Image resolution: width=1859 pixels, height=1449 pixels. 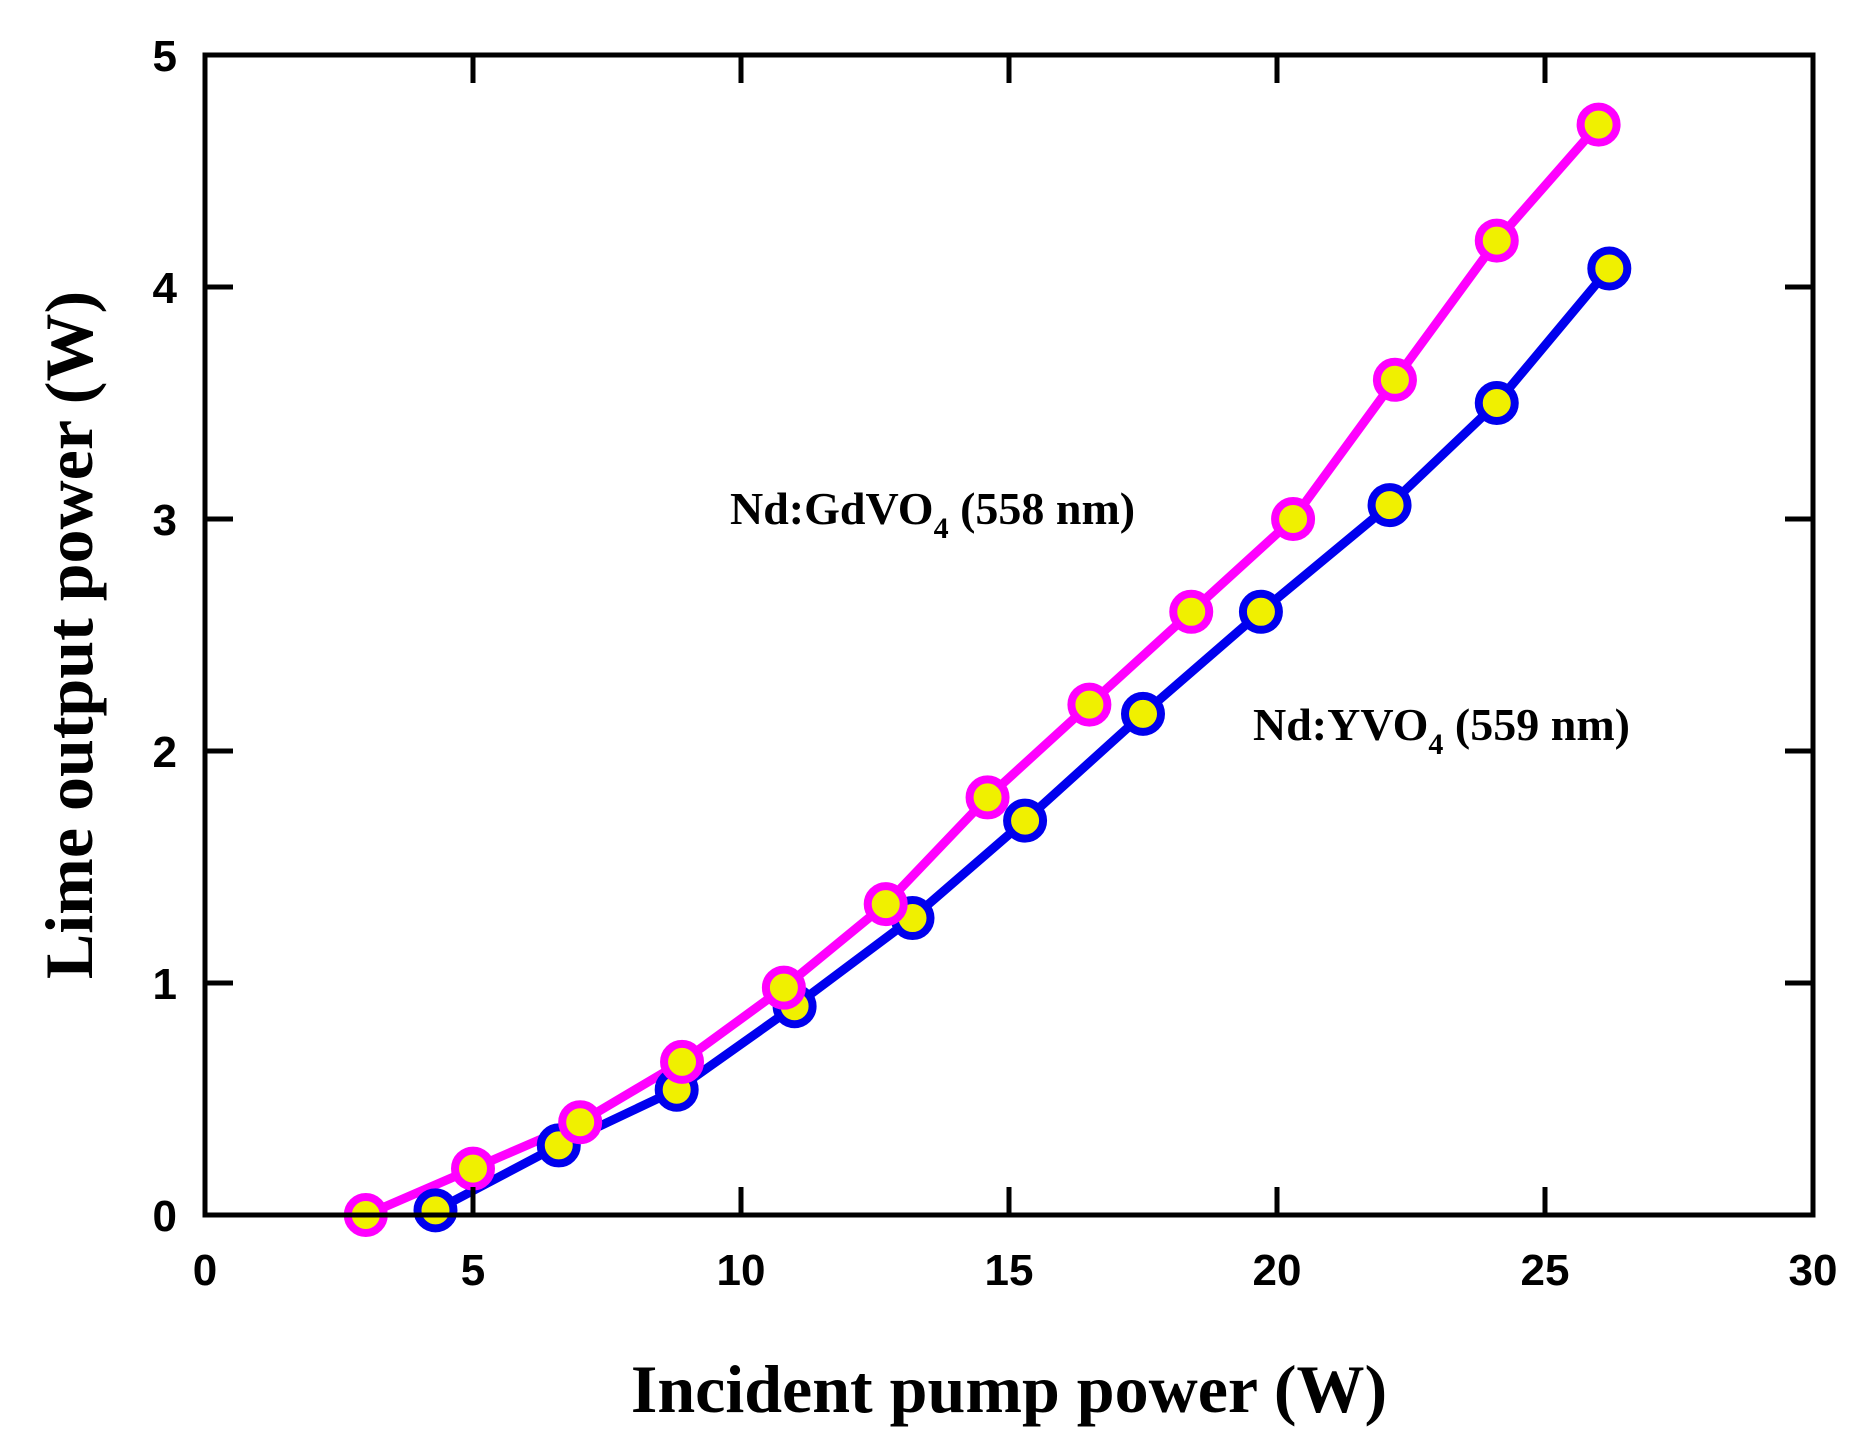 I want to click on series-label-gdvo4: Nd:GdVO4 (558 nm), so click(x=932, y=514).